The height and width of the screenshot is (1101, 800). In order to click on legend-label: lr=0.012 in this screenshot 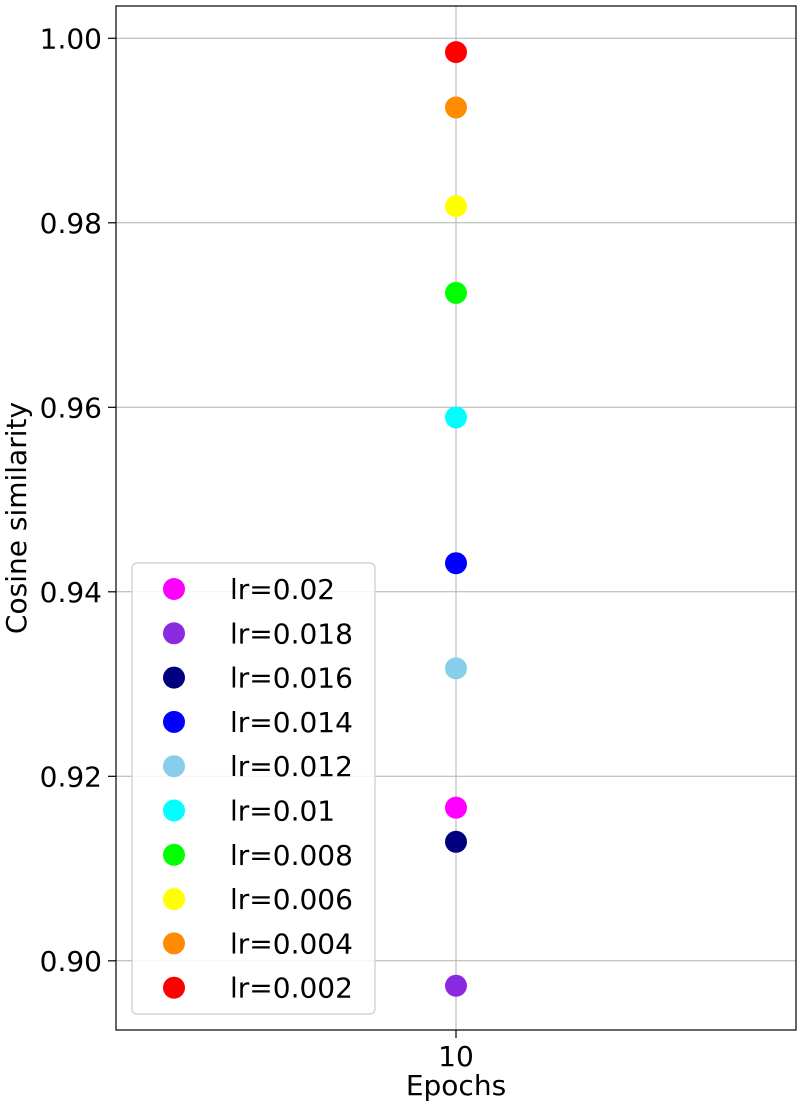, I will do `click(291, 766)`.